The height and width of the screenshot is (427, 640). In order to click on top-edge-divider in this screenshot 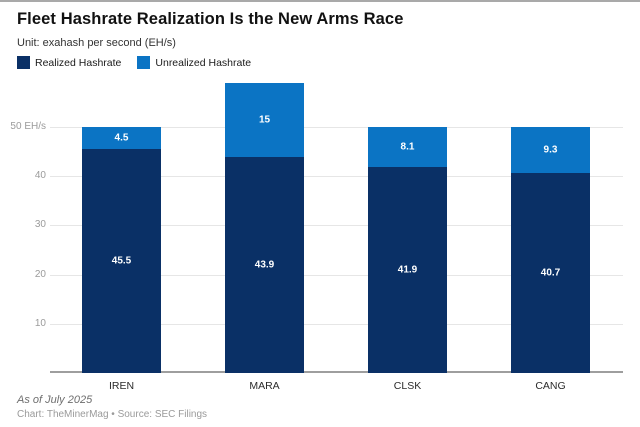, I will do `click(320, 1)`.